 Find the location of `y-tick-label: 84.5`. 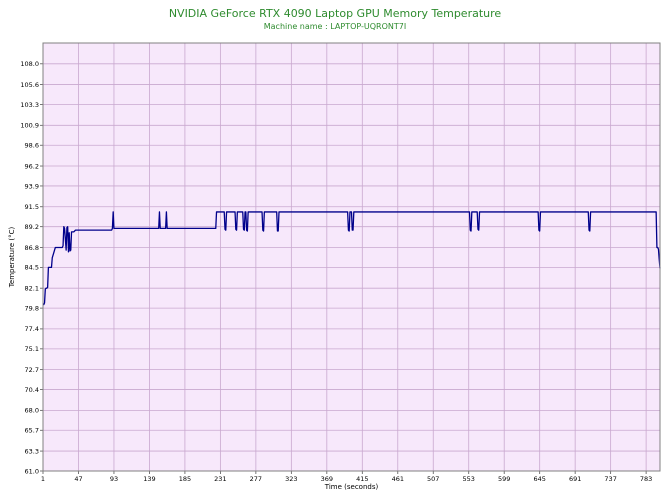

y-tick-label: 84.5 is located at coordinates (32, 268).